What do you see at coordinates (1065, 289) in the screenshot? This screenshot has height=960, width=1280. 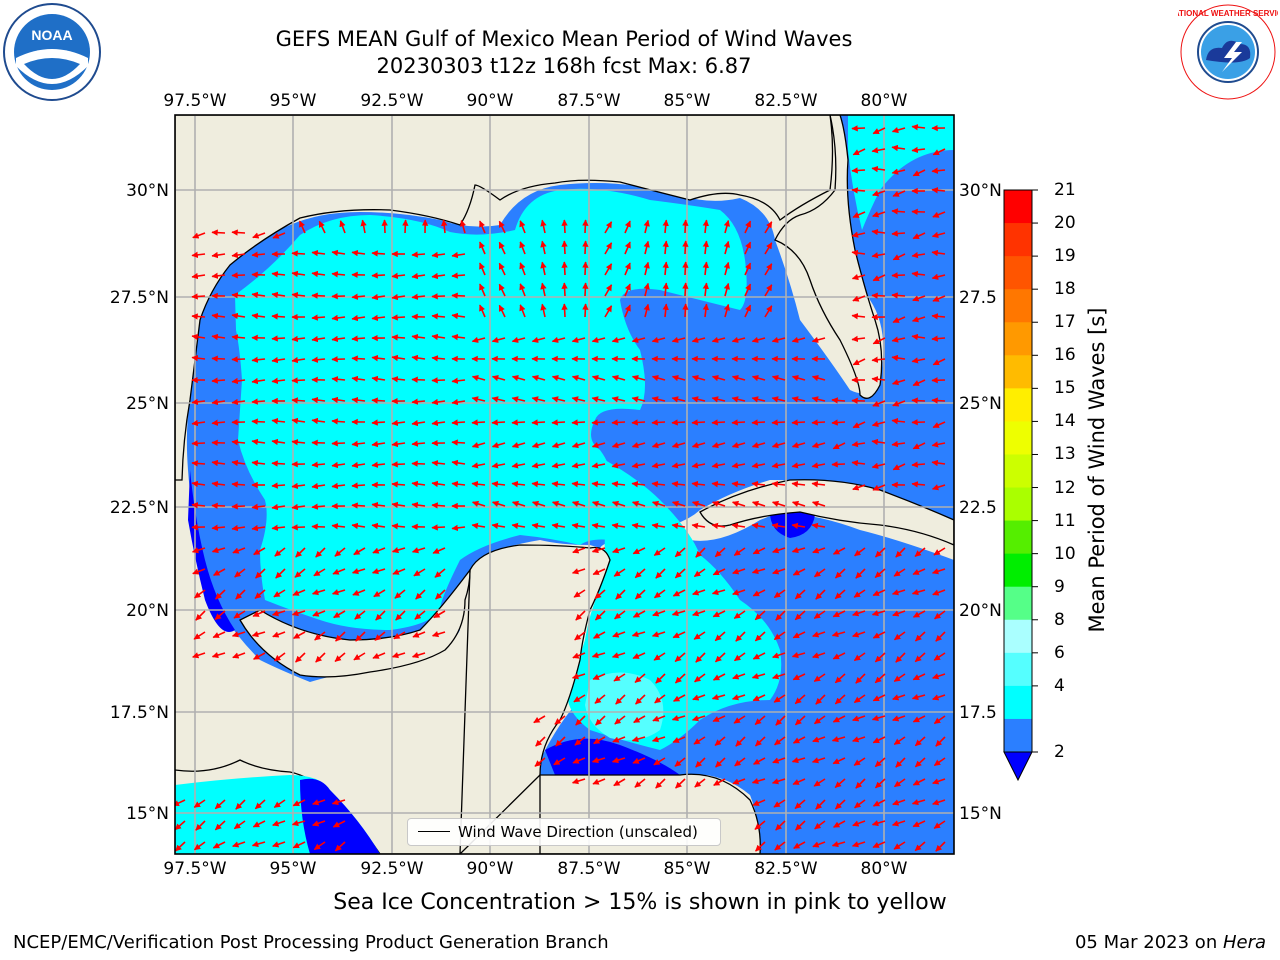 I see `colorbar-tick-label: 18` at bounding box center [1065, 289].